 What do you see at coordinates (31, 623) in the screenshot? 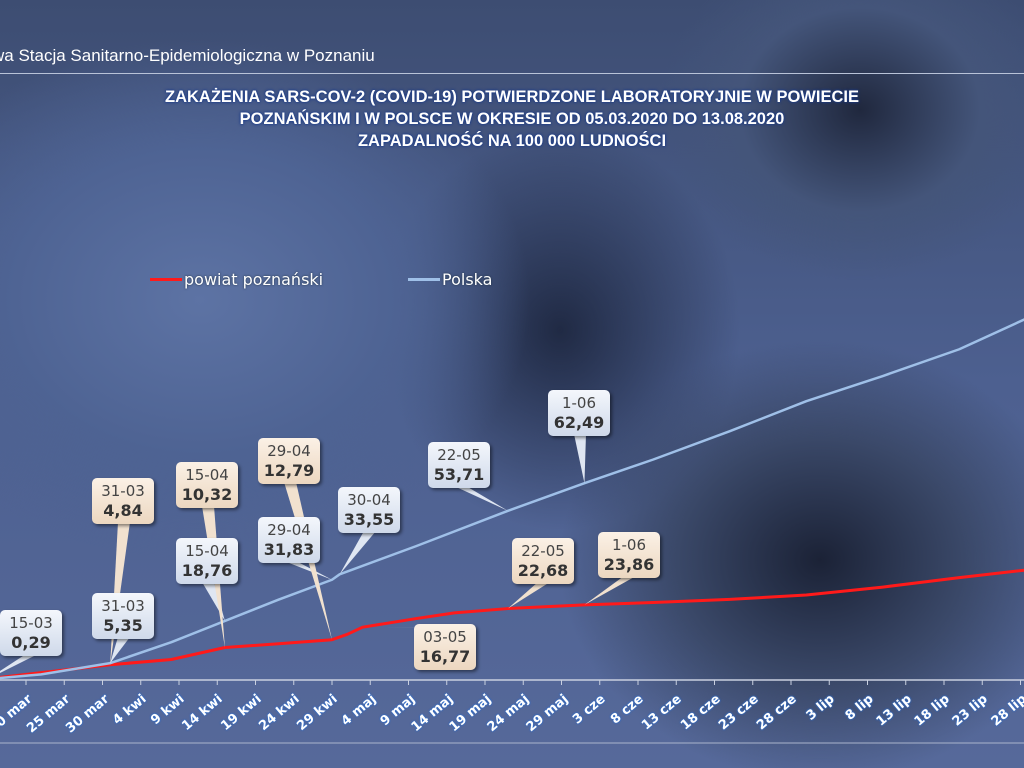
I see `callout-date: 15-03` at bounding box center [31, 623].